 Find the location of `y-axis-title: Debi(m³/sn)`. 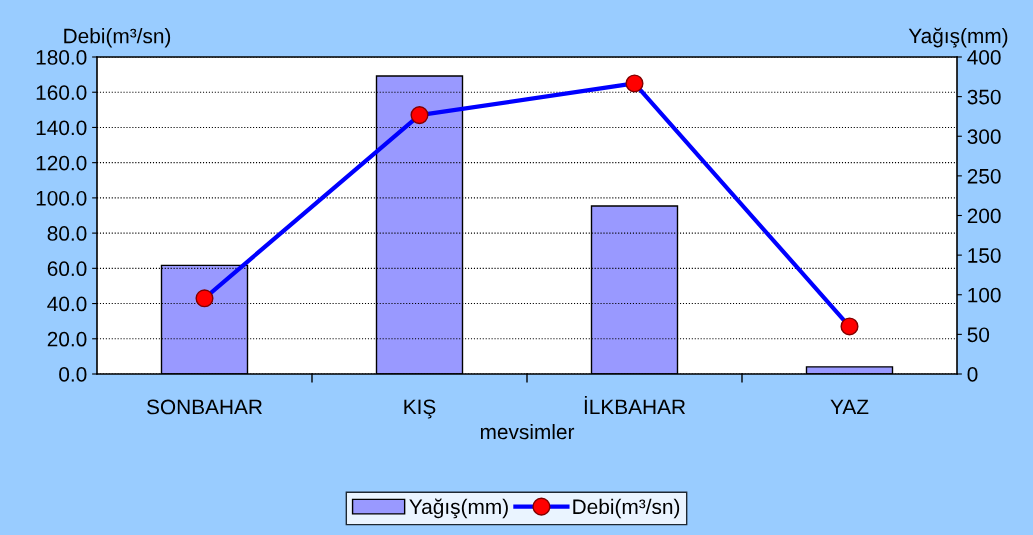

y-axis-title: Debi(m³/sn) is located at coordinates (117, 38).